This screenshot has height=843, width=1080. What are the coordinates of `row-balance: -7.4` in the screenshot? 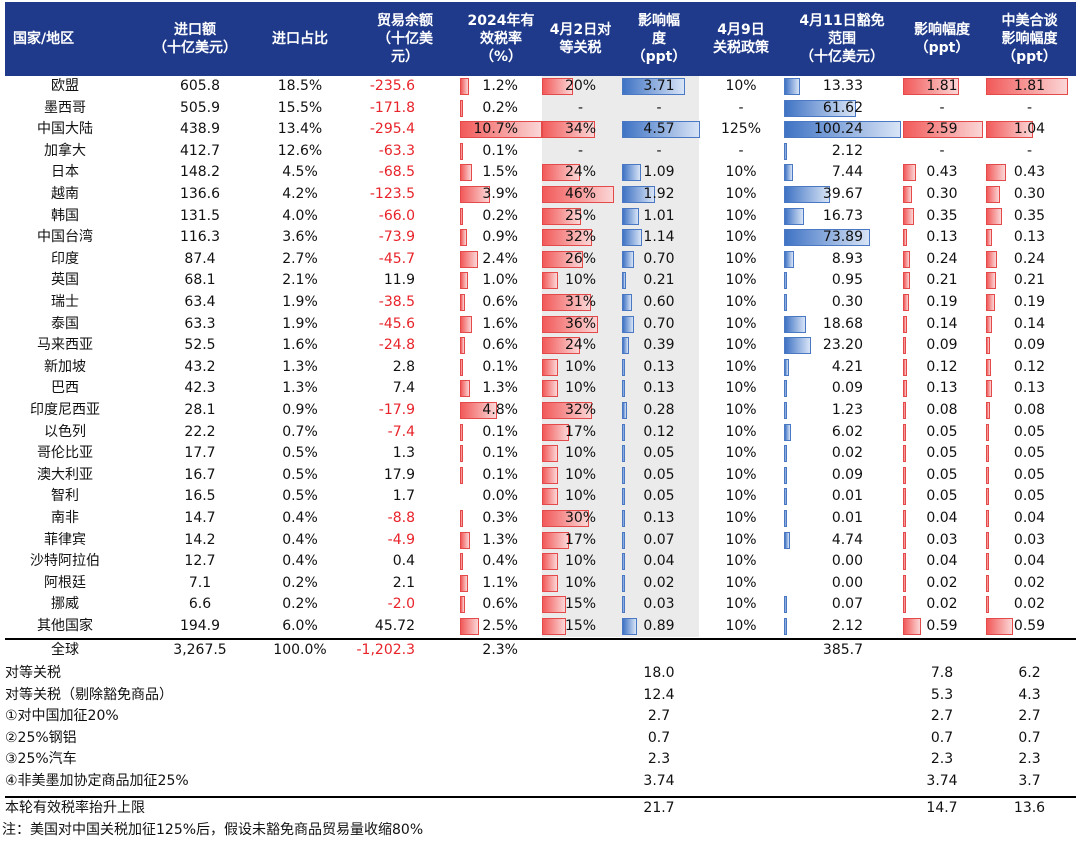 It's located at (401, 431).